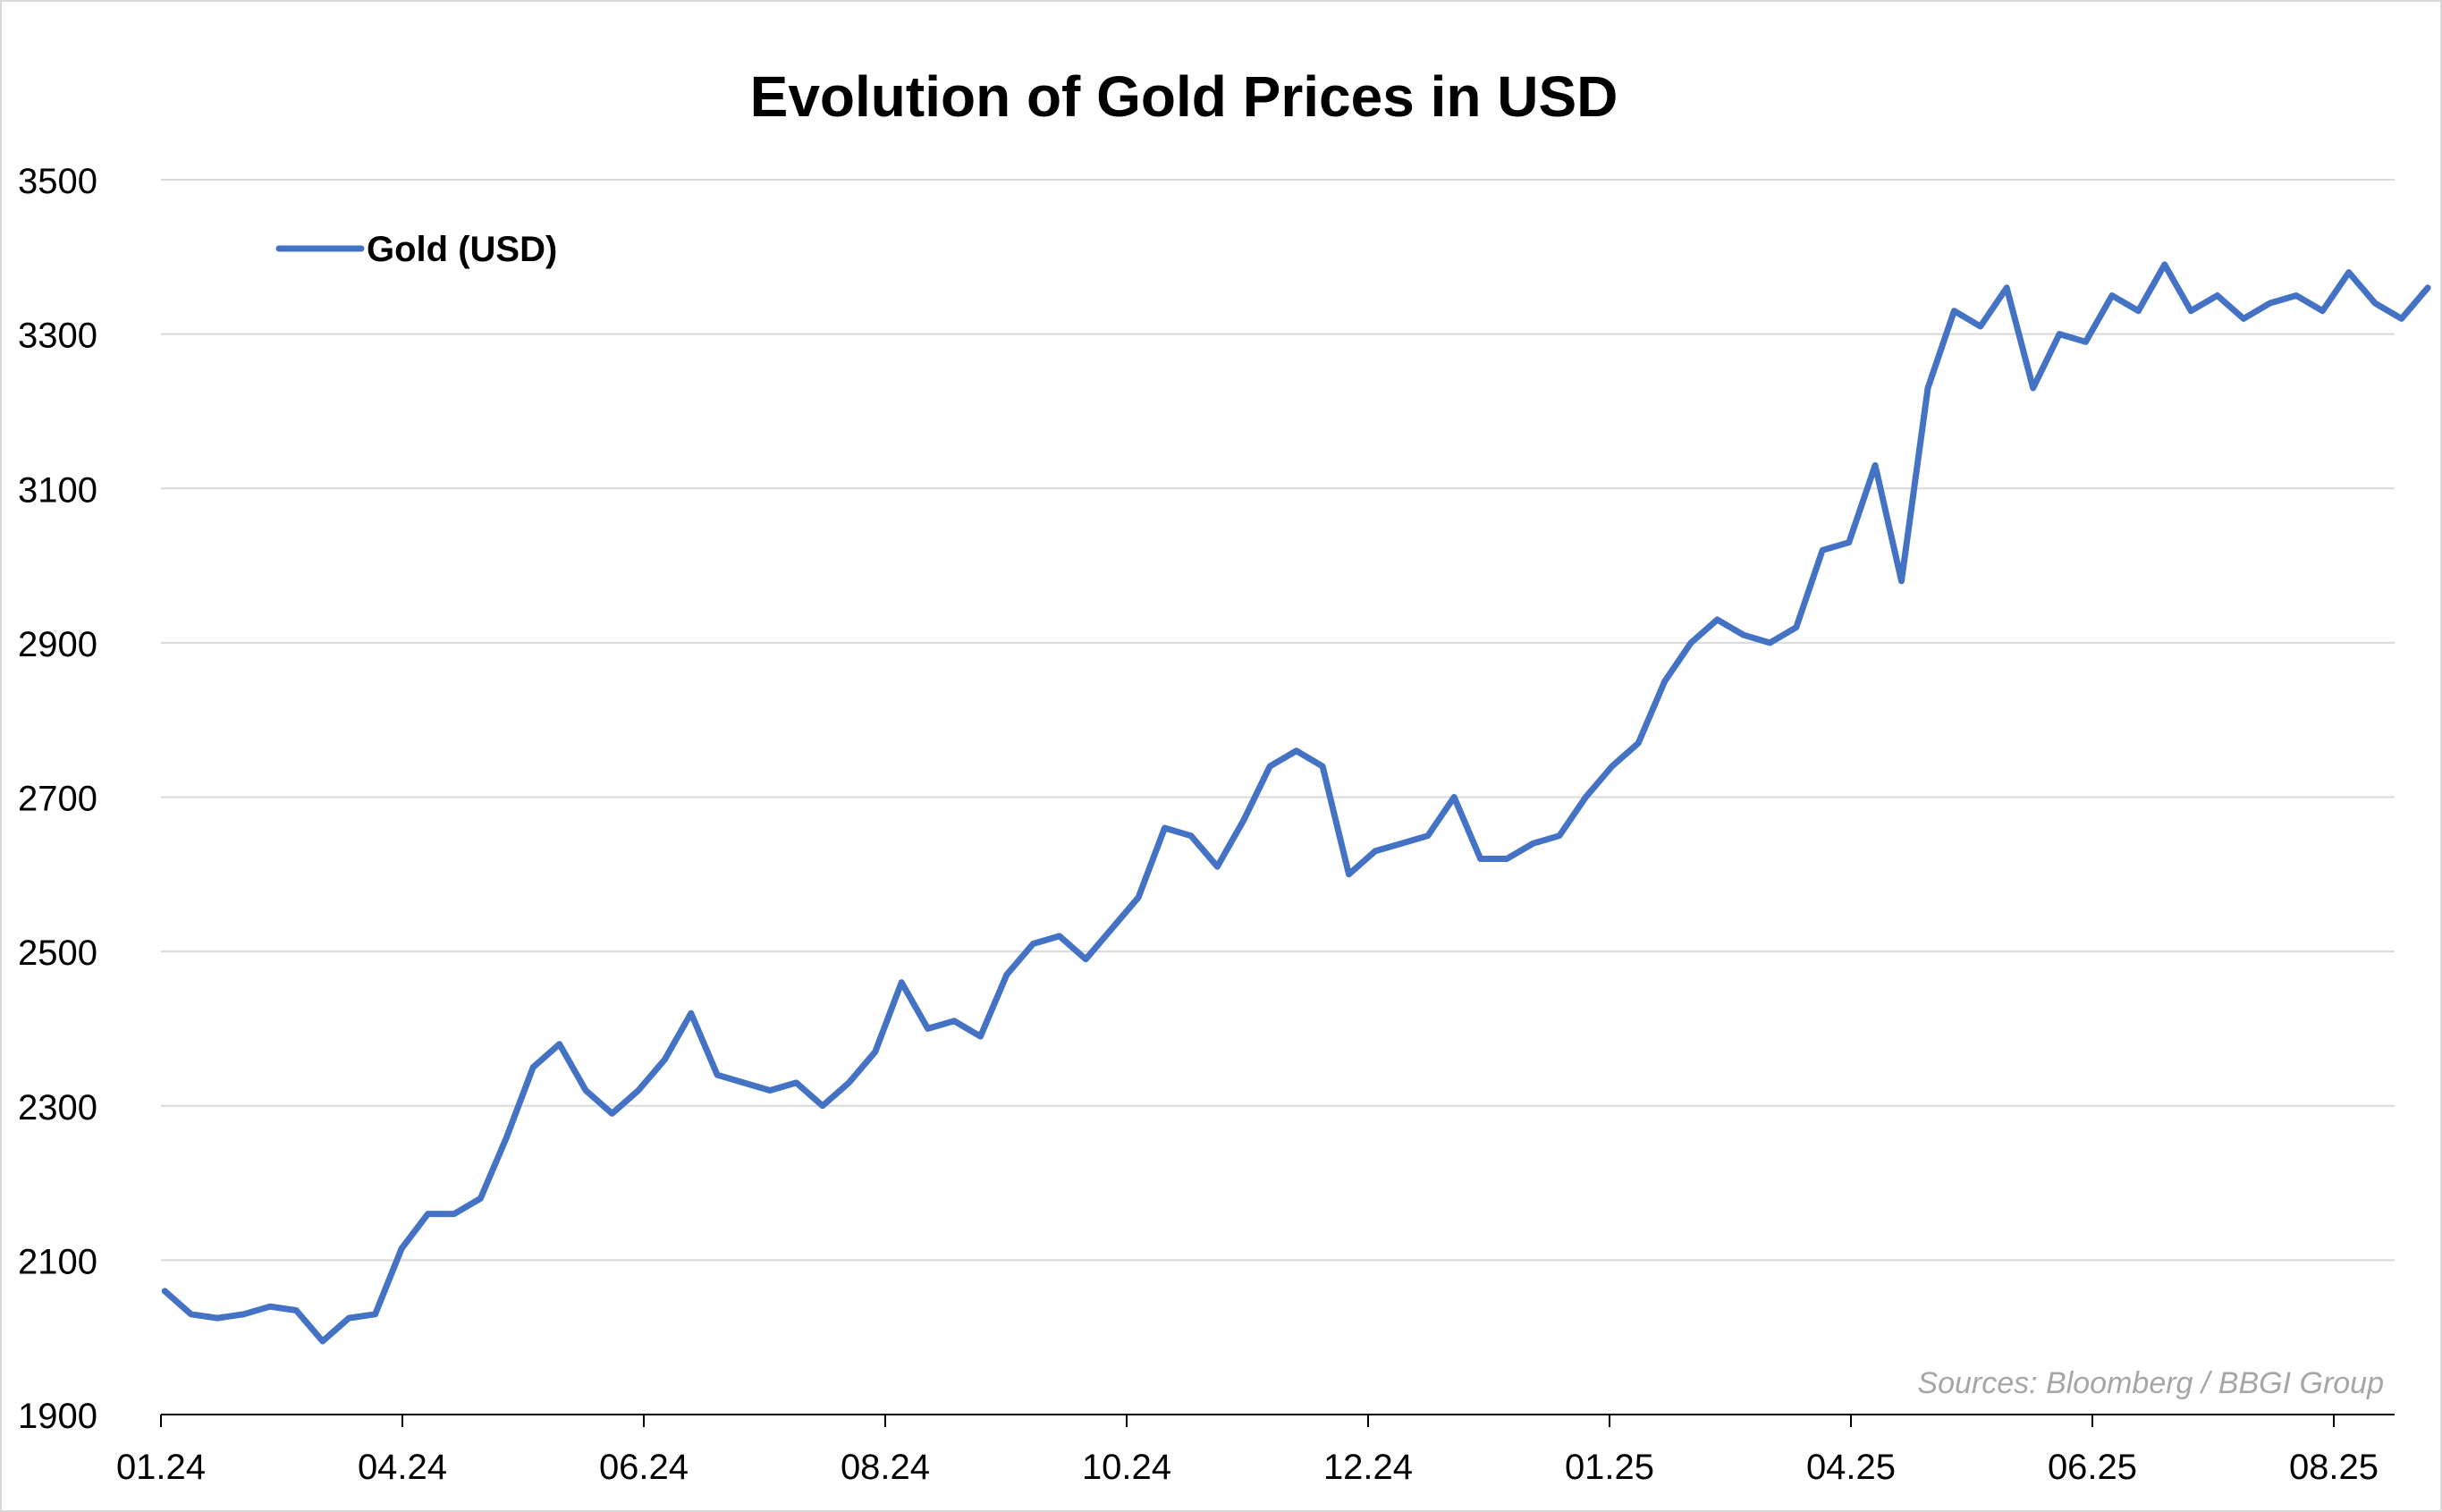  Describe the element at coordinates (2150, 1383) in the screenshot. I see `source-note: Sources: Bloomberg / BBGI Group` at that location.